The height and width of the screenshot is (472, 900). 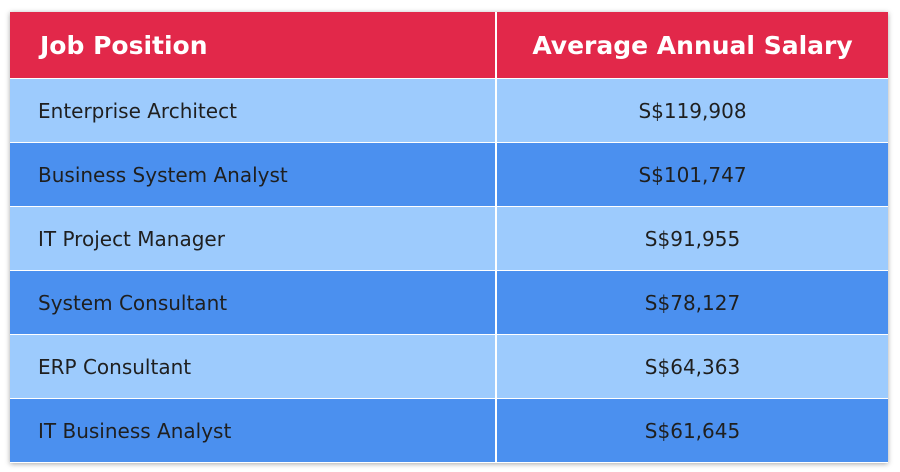 I want to click on job-position: IT Business Analyst, so click(x=253, y=430).